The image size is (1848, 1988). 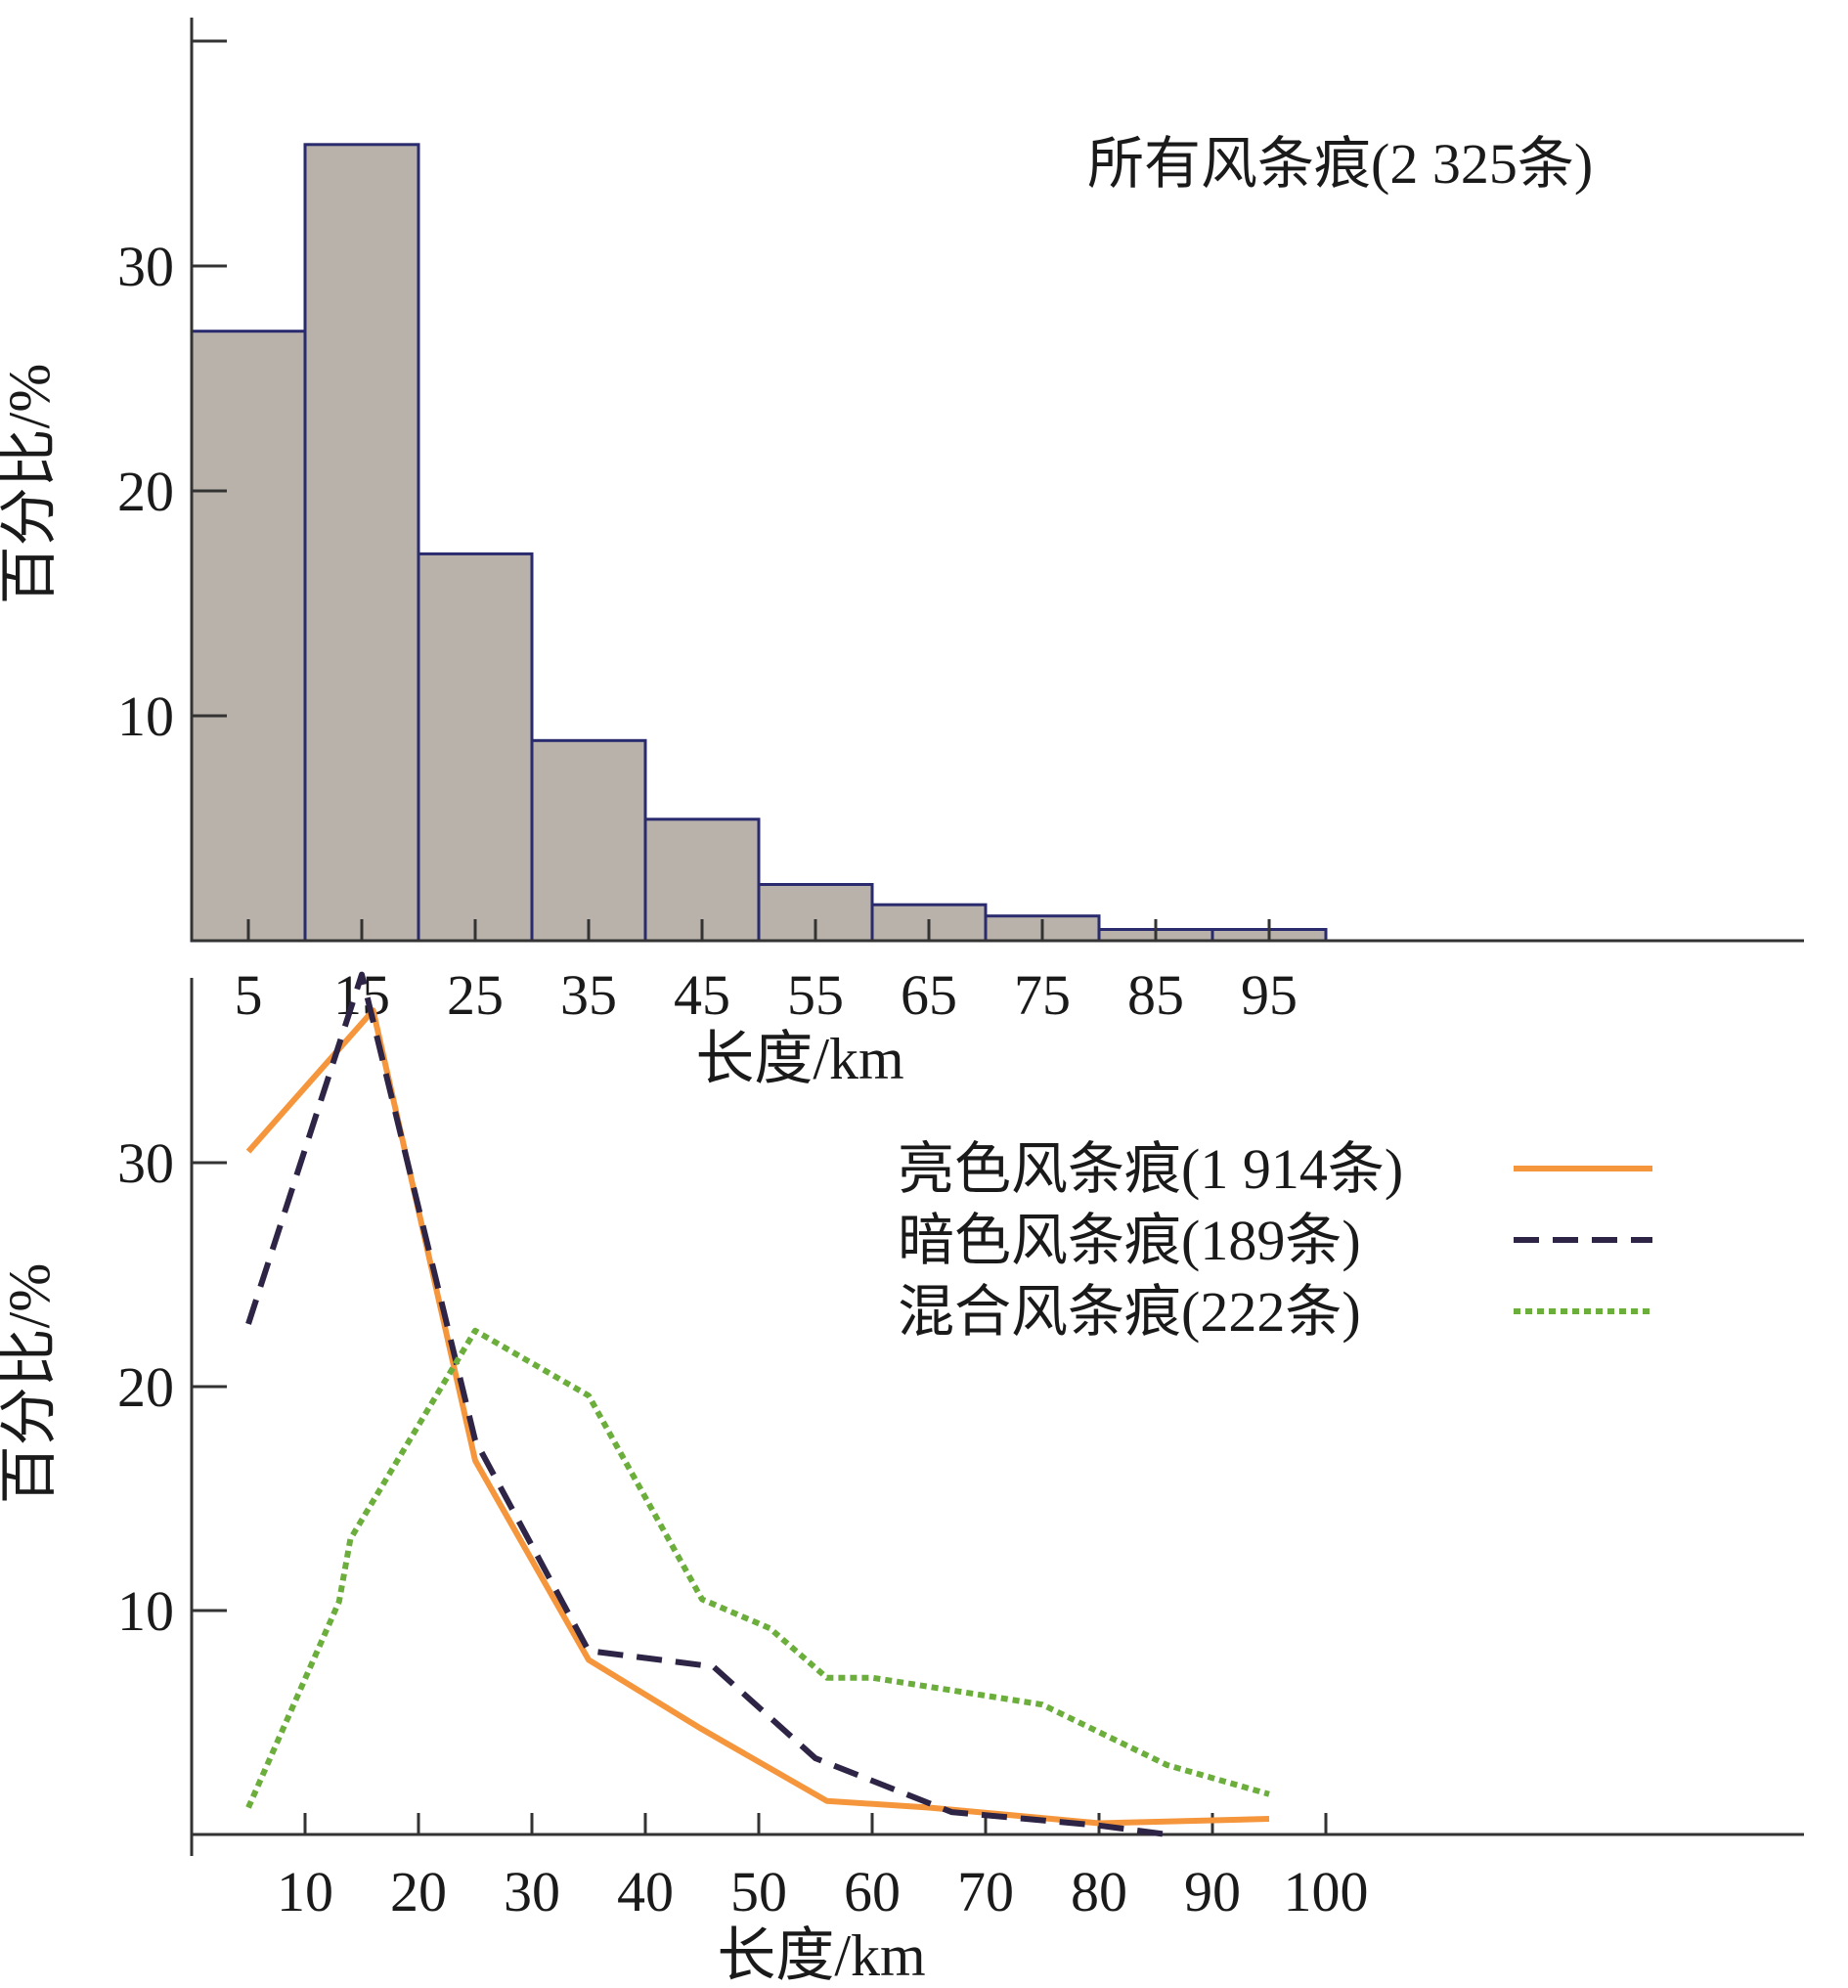 What do you see at coordinates (1129, 1240) in the screenshot?
I see `legend-label-dashed: 暗色风条痕(189条)` at bounding box center [1129, 1240].